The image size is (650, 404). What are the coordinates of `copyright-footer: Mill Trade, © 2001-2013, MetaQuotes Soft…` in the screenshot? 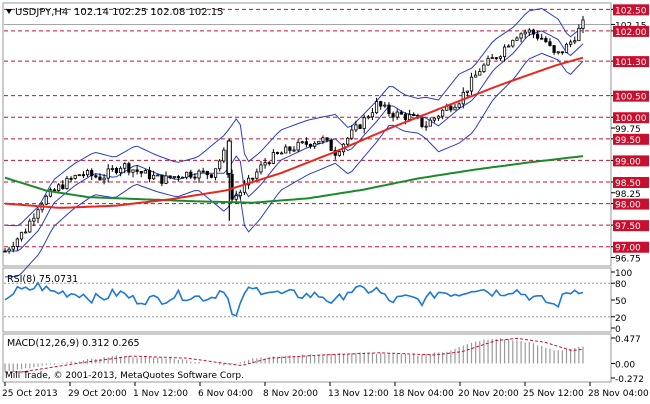 It's located at (124, 376).